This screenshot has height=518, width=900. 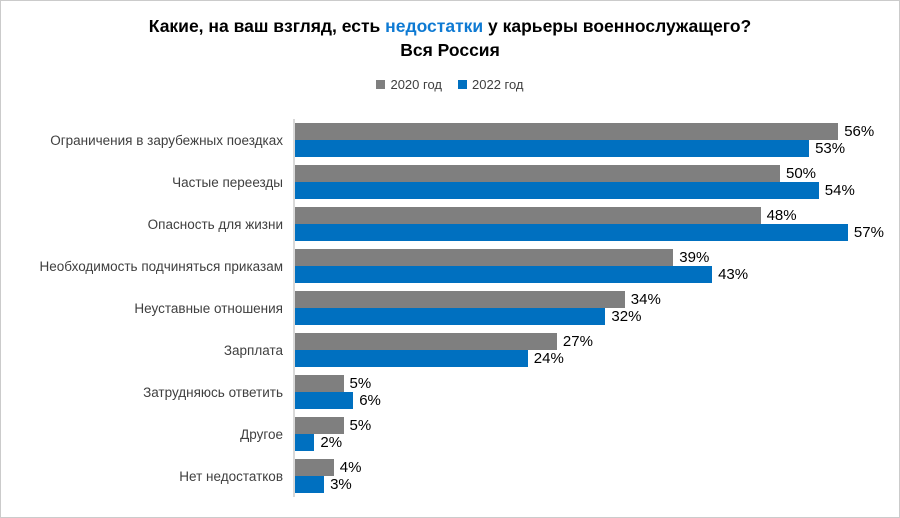 I want to click on category-label: Затрудняюсь ответить, so click(x=213, y=392).